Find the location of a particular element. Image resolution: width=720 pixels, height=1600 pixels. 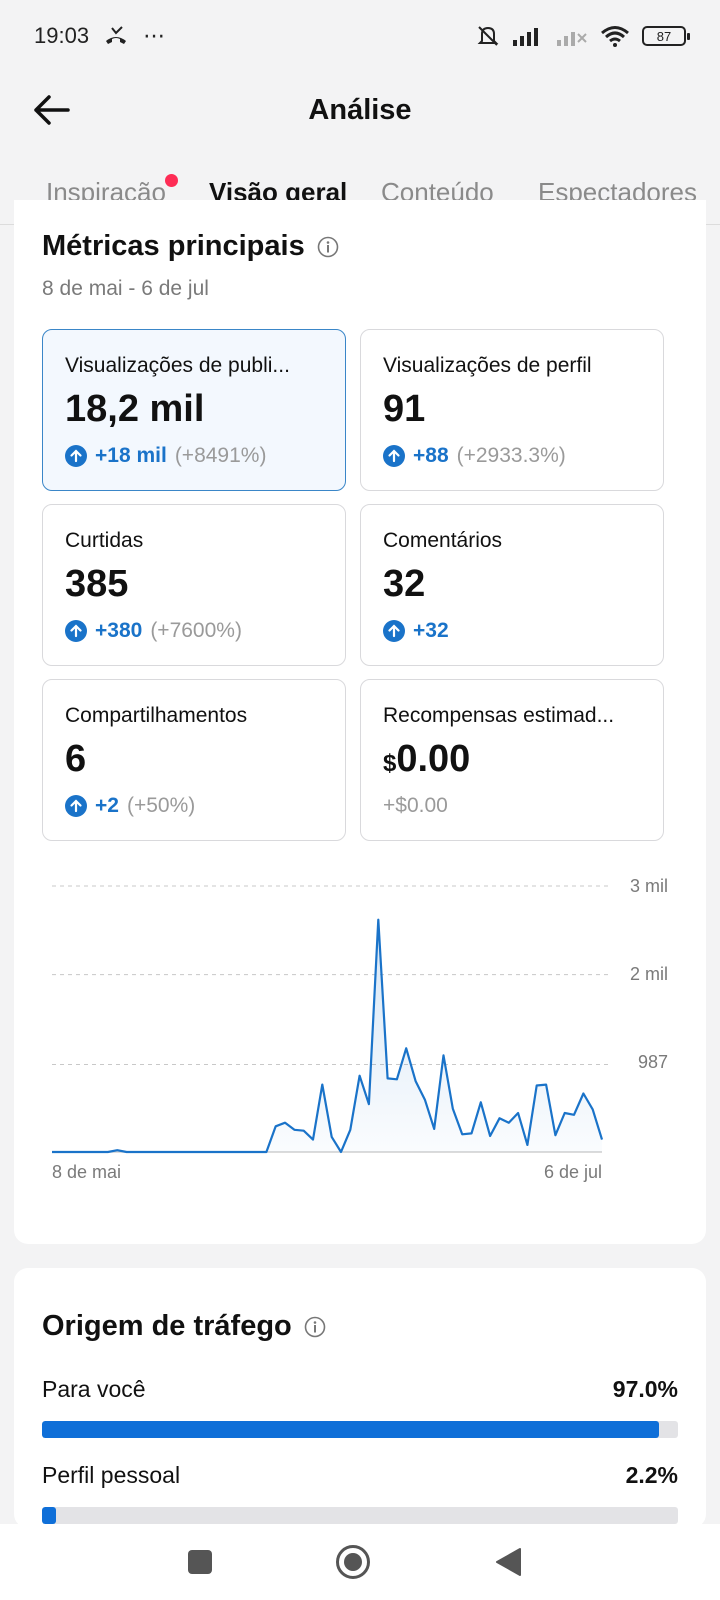

status-bar: 19:03 ⋯ 87 is located at coordinates (360, 36).